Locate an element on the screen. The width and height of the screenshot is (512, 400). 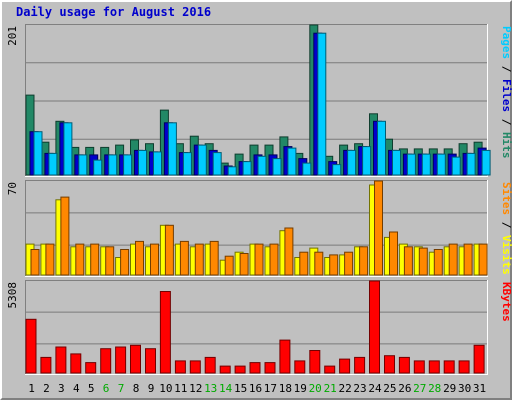
x-tick-label: 29 is located at coordinates (449, 388).